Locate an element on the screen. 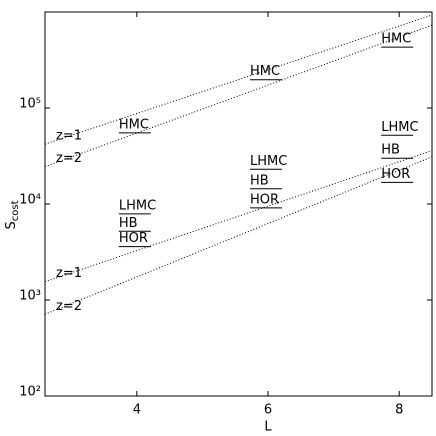 This screenshot has width=436, height=436. y-axis-label-main: S is located at coordinates (11, 225).